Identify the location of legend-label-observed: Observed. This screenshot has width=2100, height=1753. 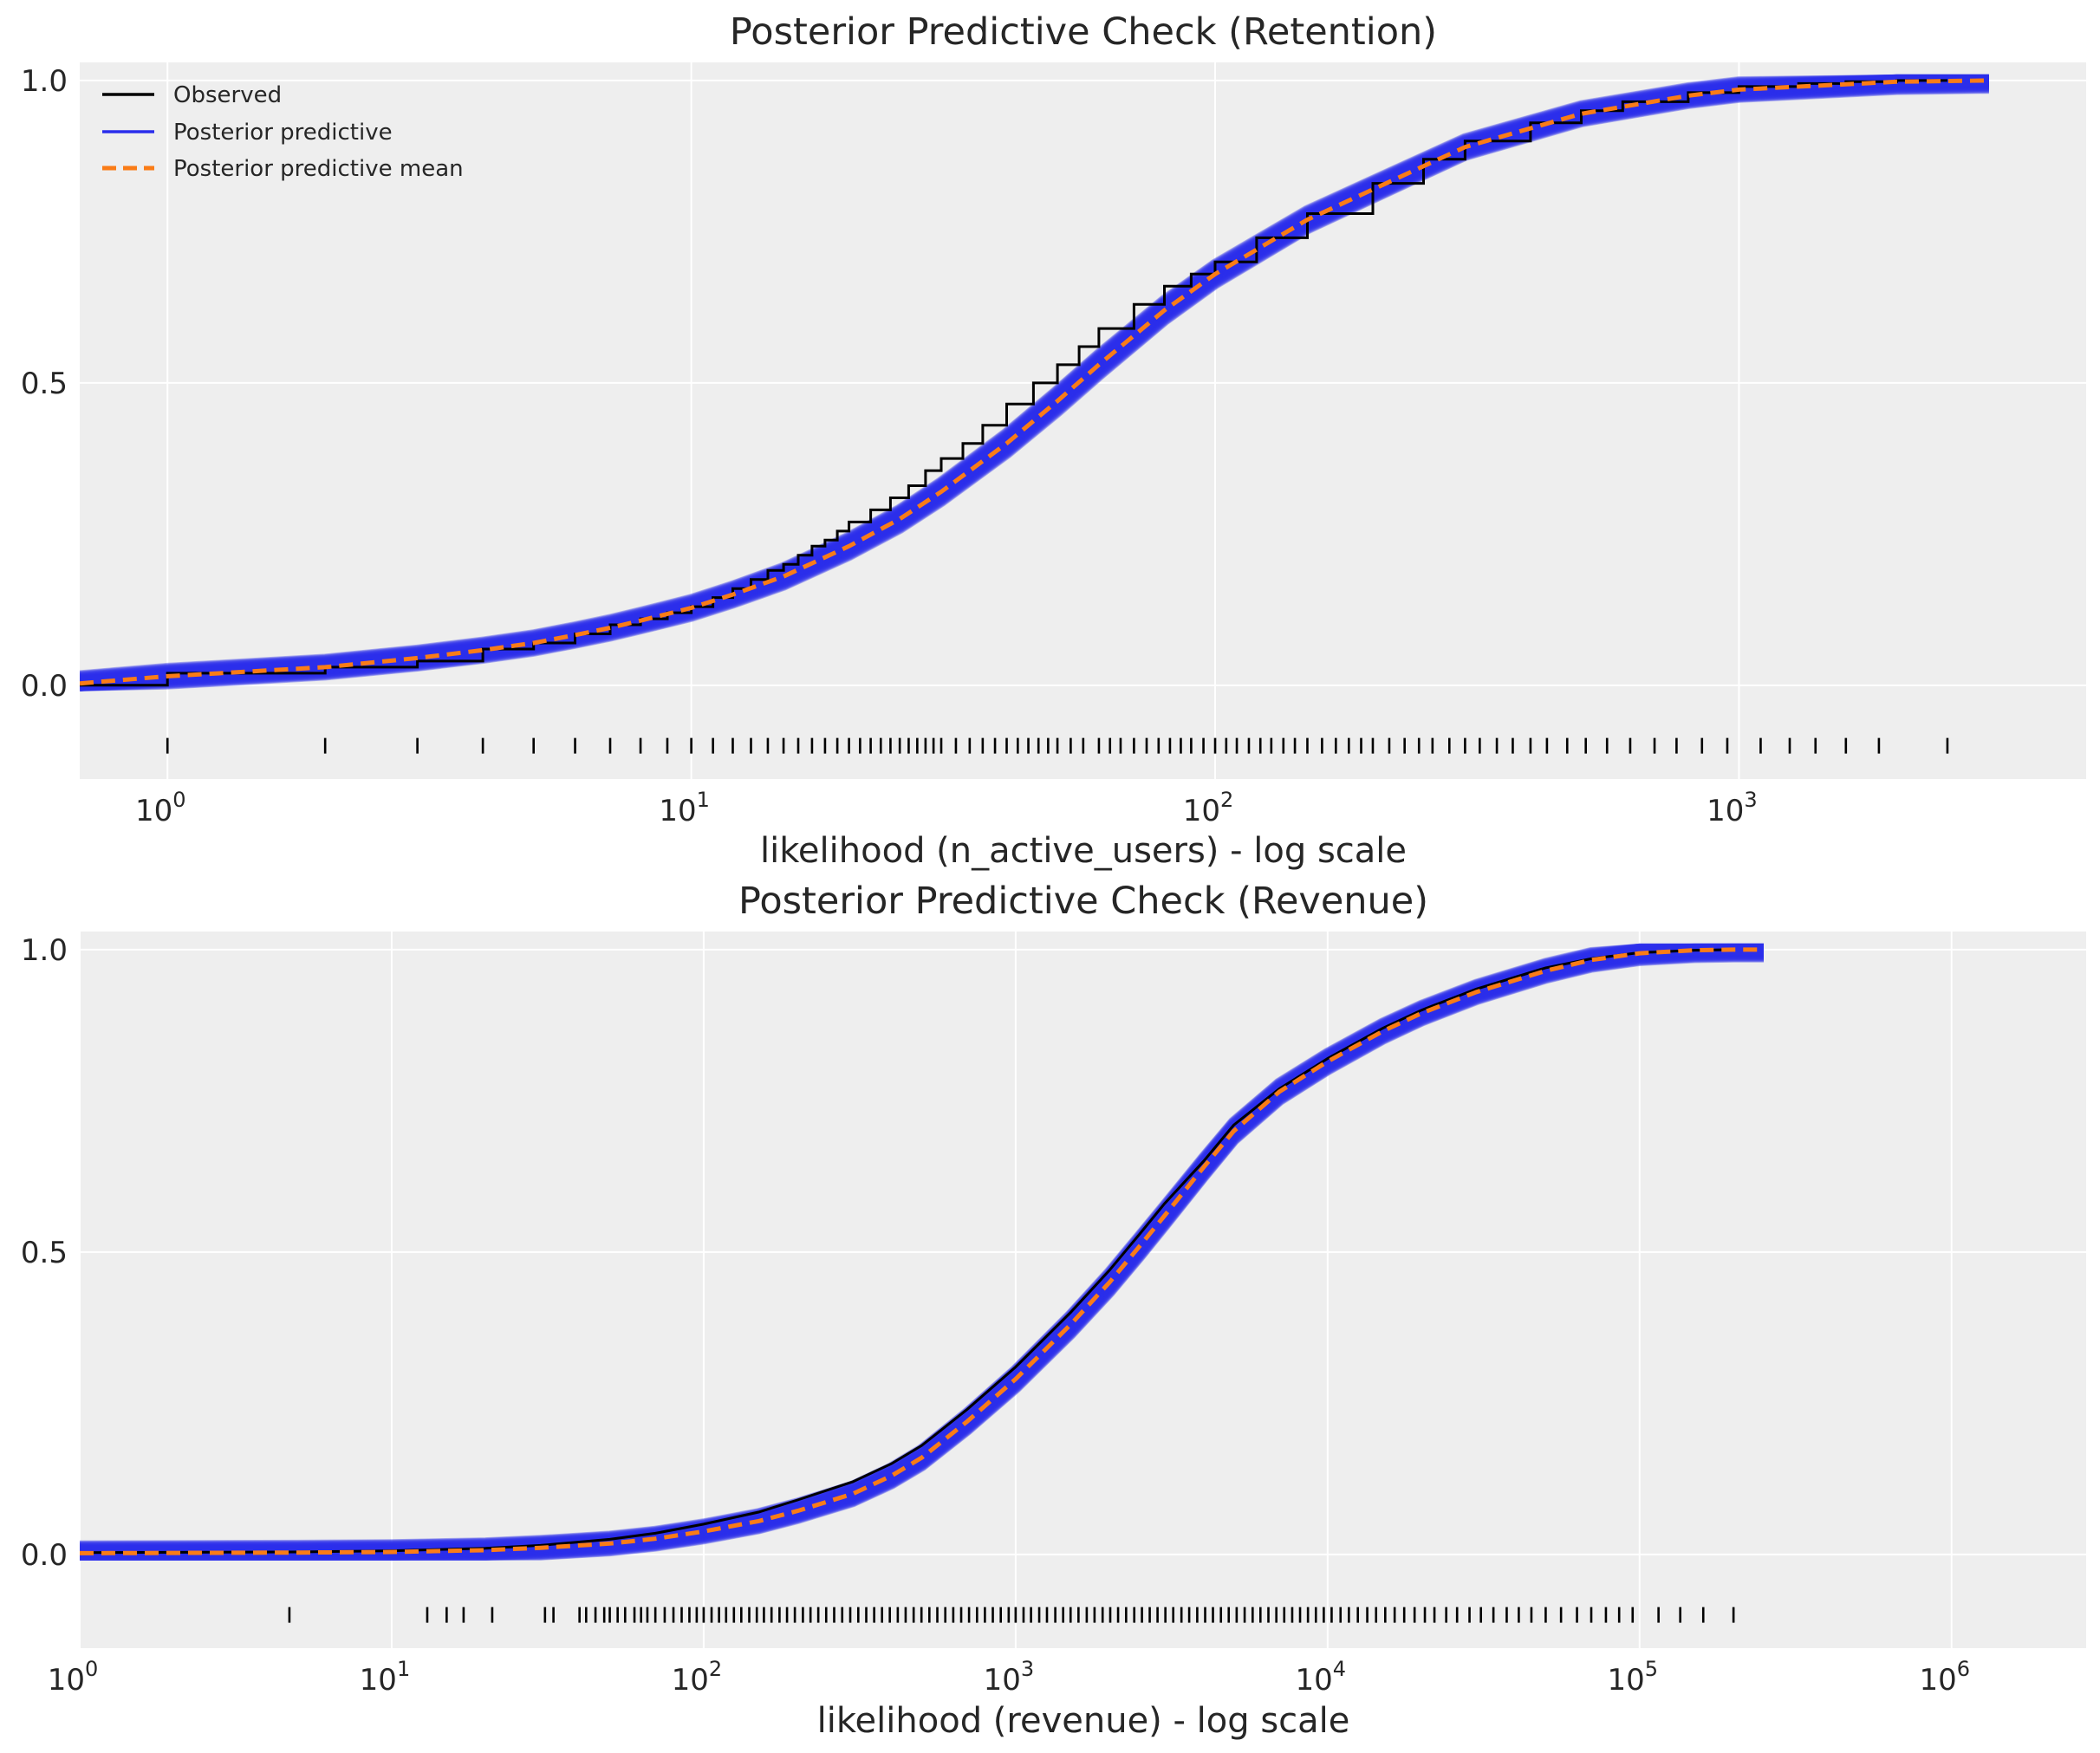
(227, 95).